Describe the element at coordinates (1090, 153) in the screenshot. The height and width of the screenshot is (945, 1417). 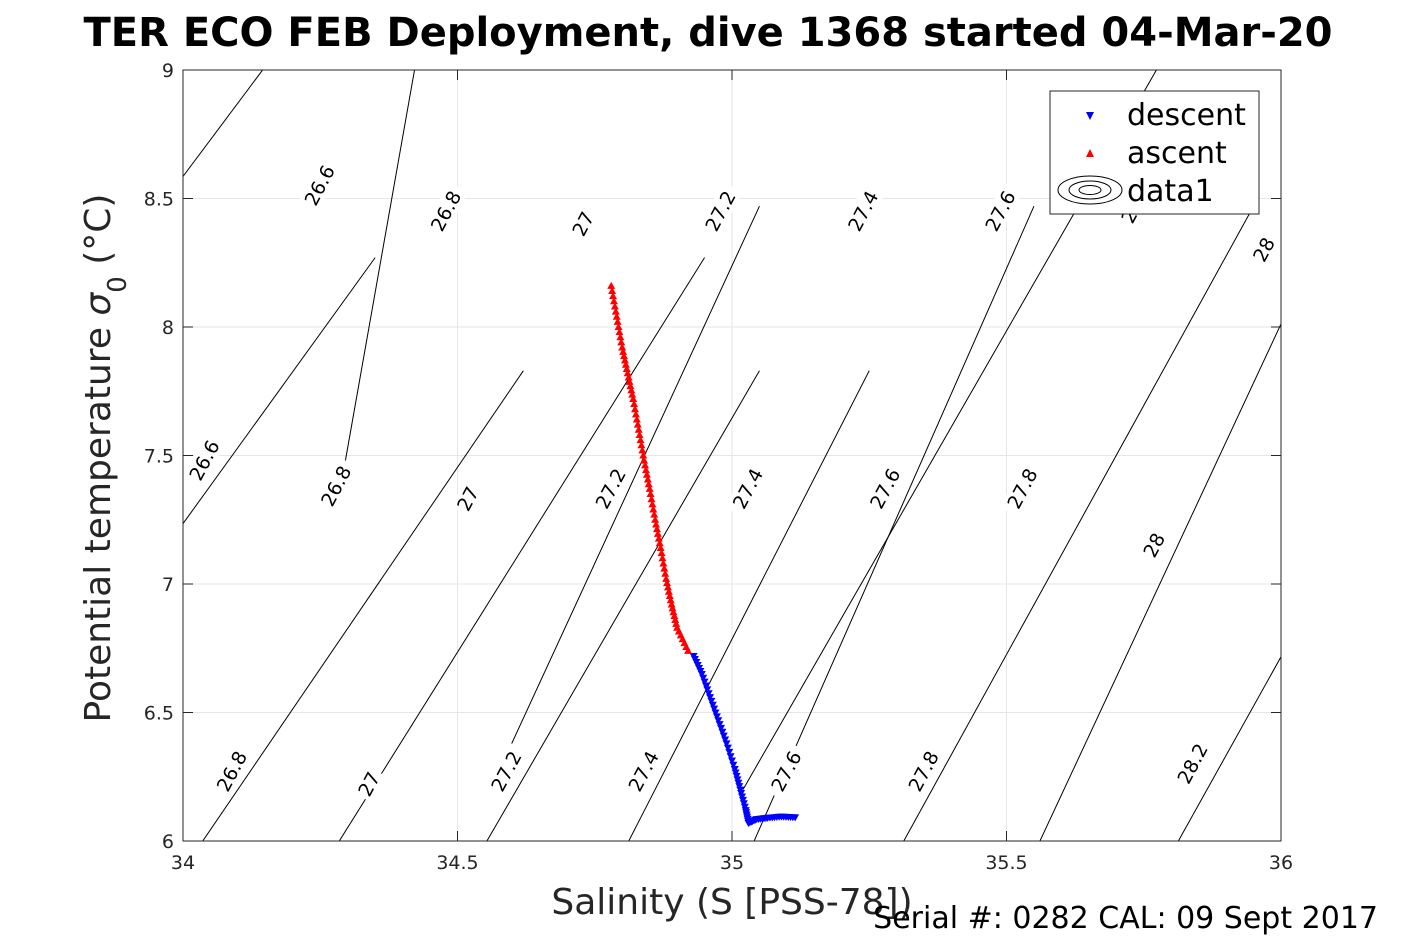
I see `legend-ascent-marker` at that location.